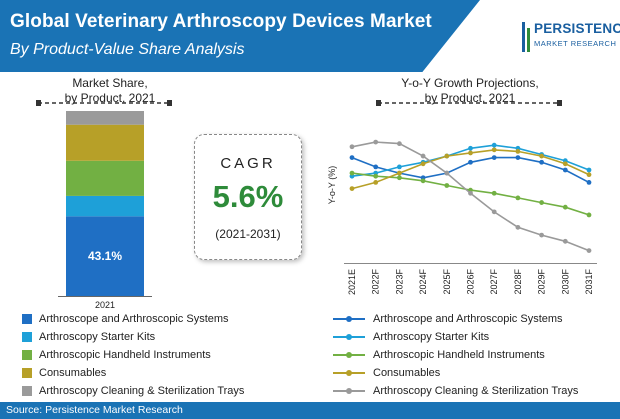 This screenshot has width=620, height=419. What do you see at coordinates (518, 282) in the screenshot?
I see `x-tick-label: 2028F` at bounding box center [518, 282].